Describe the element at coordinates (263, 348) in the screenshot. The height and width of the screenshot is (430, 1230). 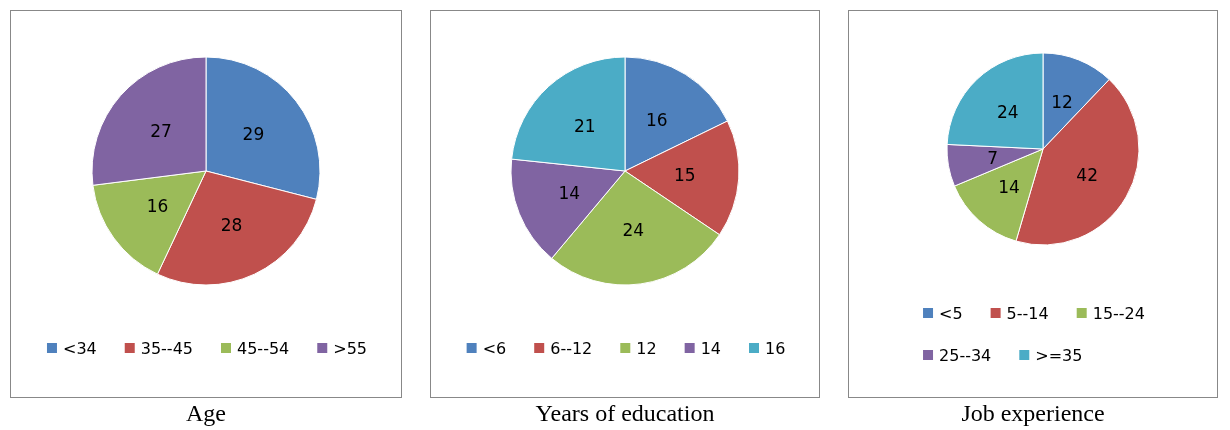
I see `legend-label: 45--54` at that location.